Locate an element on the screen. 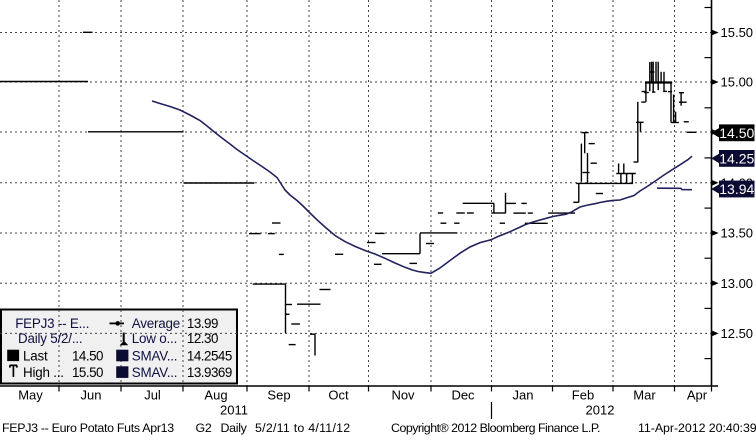 The height and width of the screenshot is (441, 756). svg-text: Aug is located at coordinates (215, 395).